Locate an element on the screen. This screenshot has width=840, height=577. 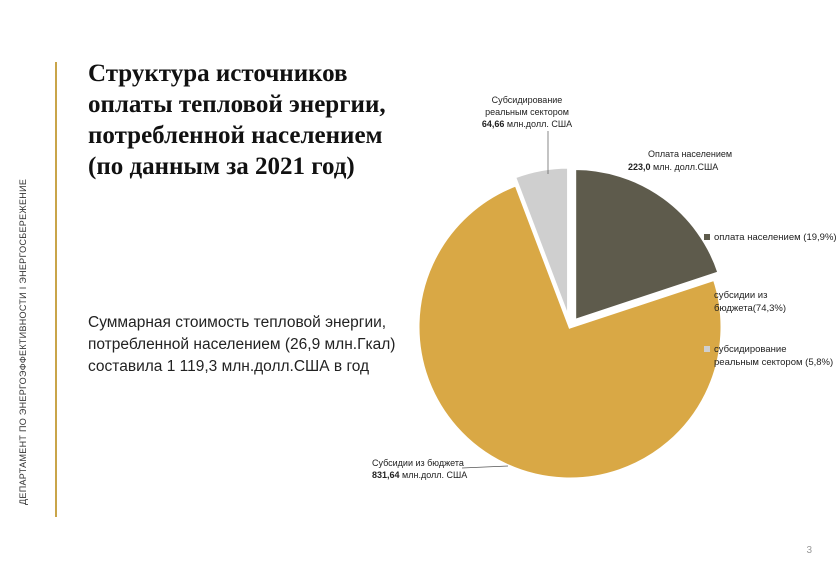
accent-divider is located at coordinates (56, 289).